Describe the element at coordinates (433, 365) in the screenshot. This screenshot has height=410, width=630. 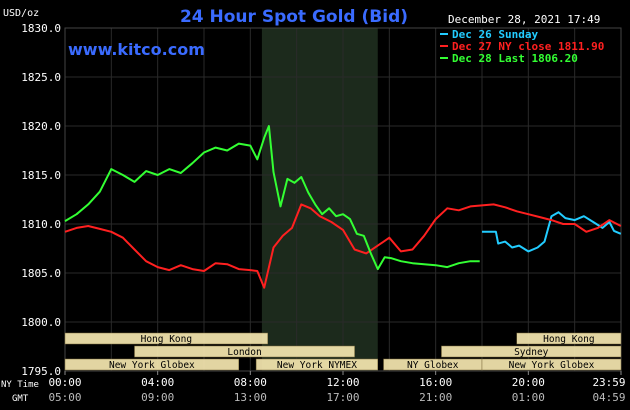
I see `session-label: NY Globex` at that location.